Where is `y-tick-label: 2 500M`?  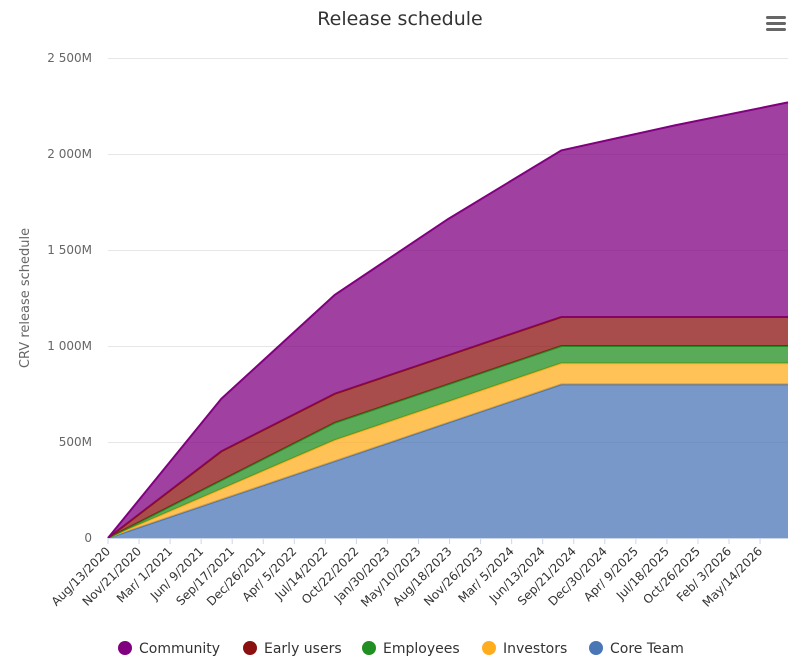
y-tick-label: 2 500M is located at coordinates (69, 58).